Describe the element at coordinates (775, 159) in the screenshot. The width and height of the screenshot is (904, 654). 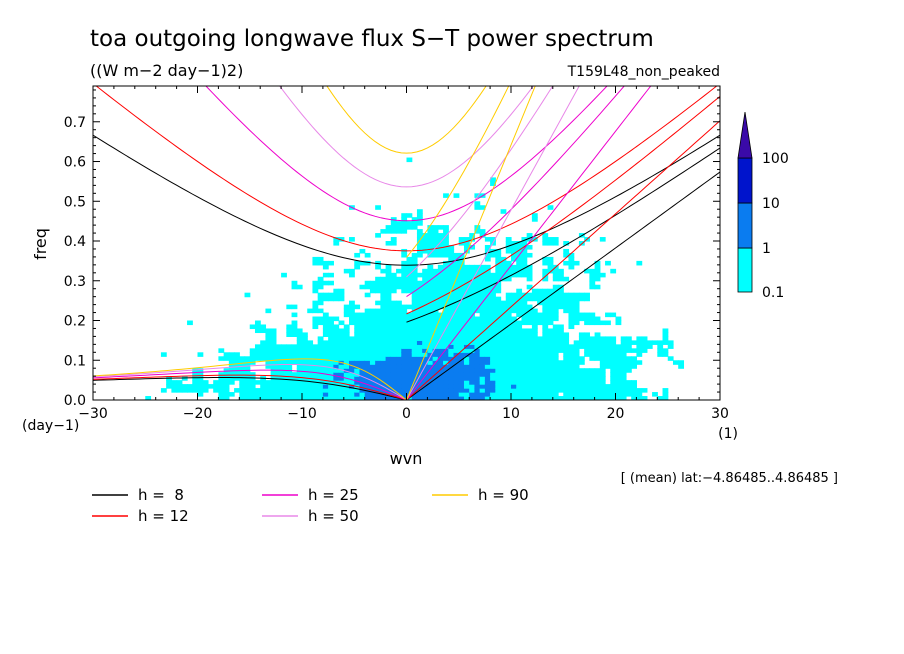
I see `colorbar-label: 100` at that location.